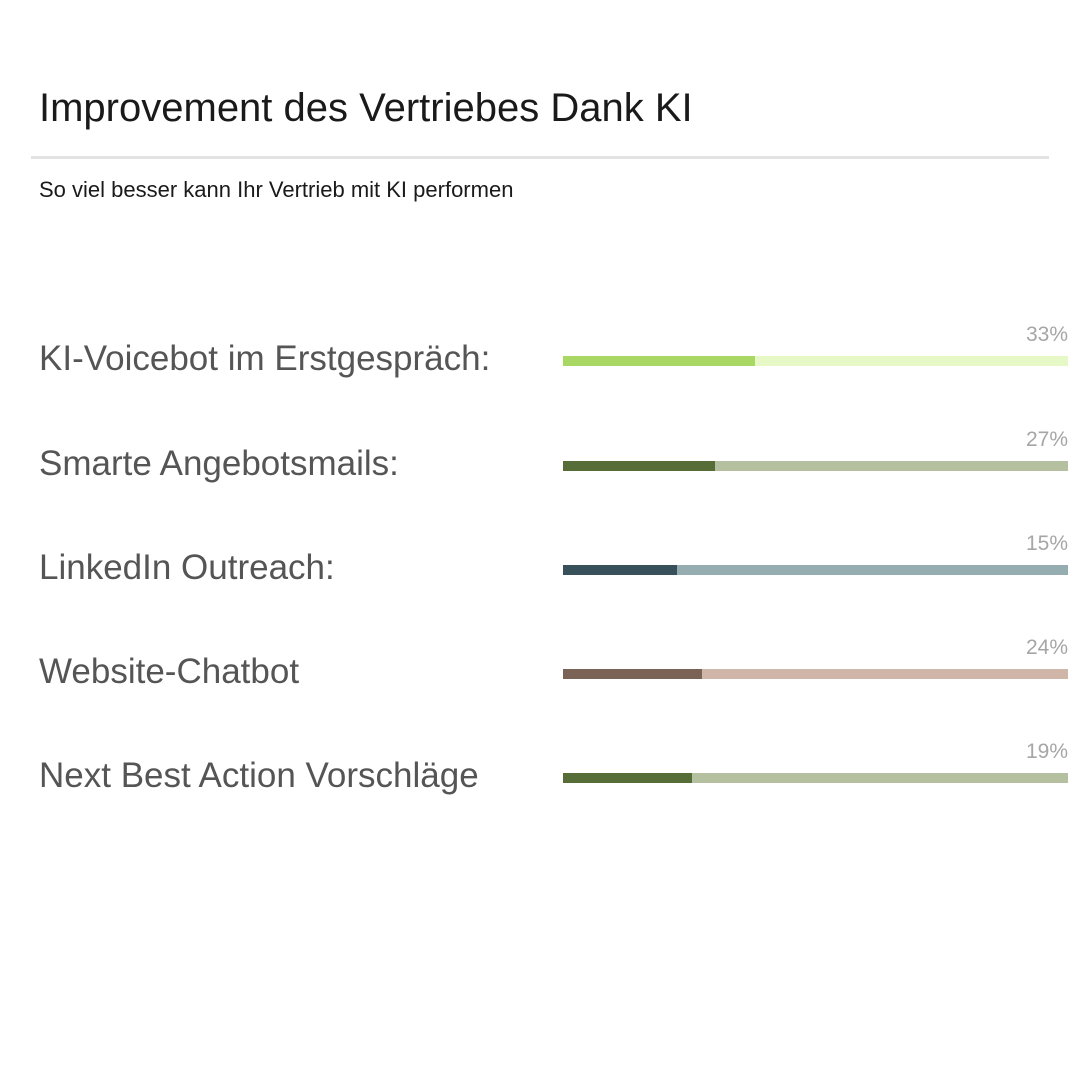 This screenshot has width=1080, height=1080. What do you see at coordinates (540, 157) in the screenshot?
I see `title-divider` at bounding box center [540, 157].